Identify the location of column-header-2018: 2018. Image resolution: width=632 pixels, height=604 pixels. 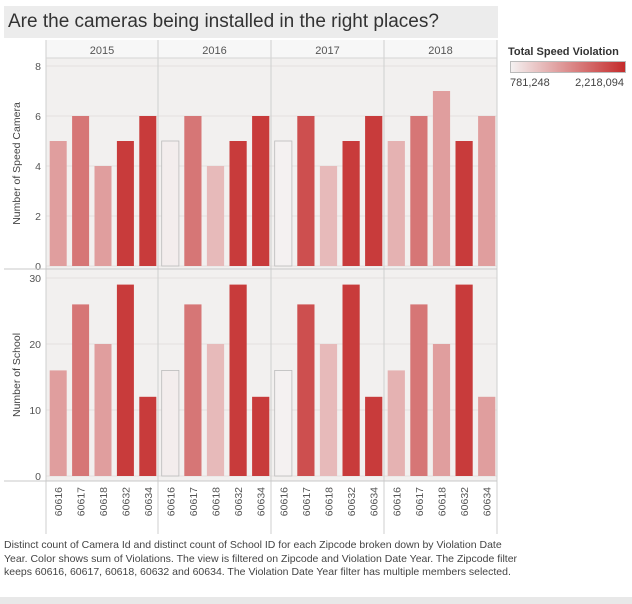
(440, 51).